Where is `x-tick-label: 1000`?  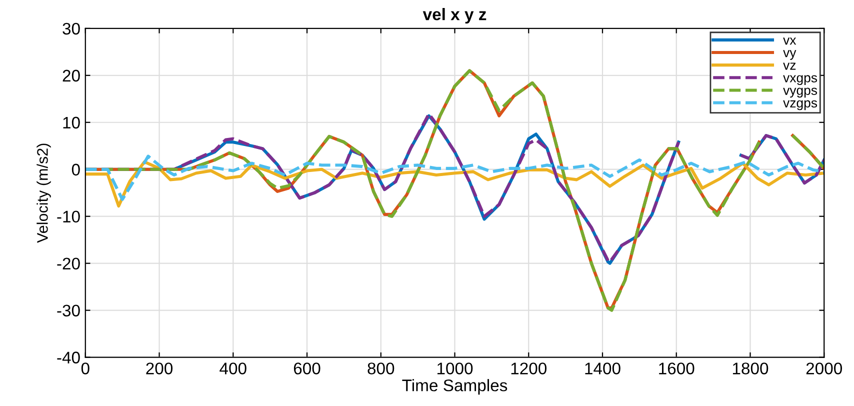
x-tick-label: 1000 is located at coordinates (455, 368).